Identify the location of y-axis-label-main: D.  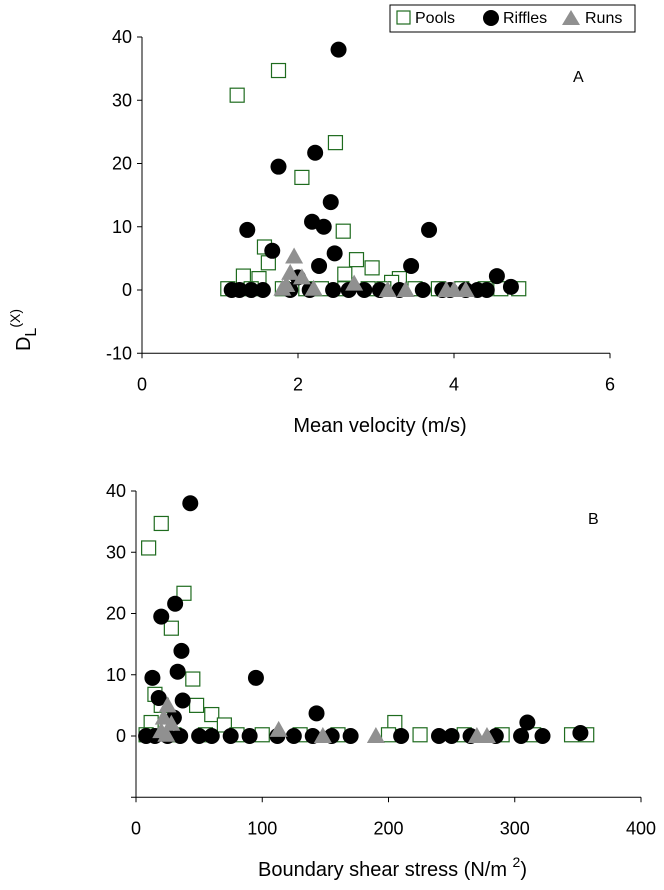
(24, 344).